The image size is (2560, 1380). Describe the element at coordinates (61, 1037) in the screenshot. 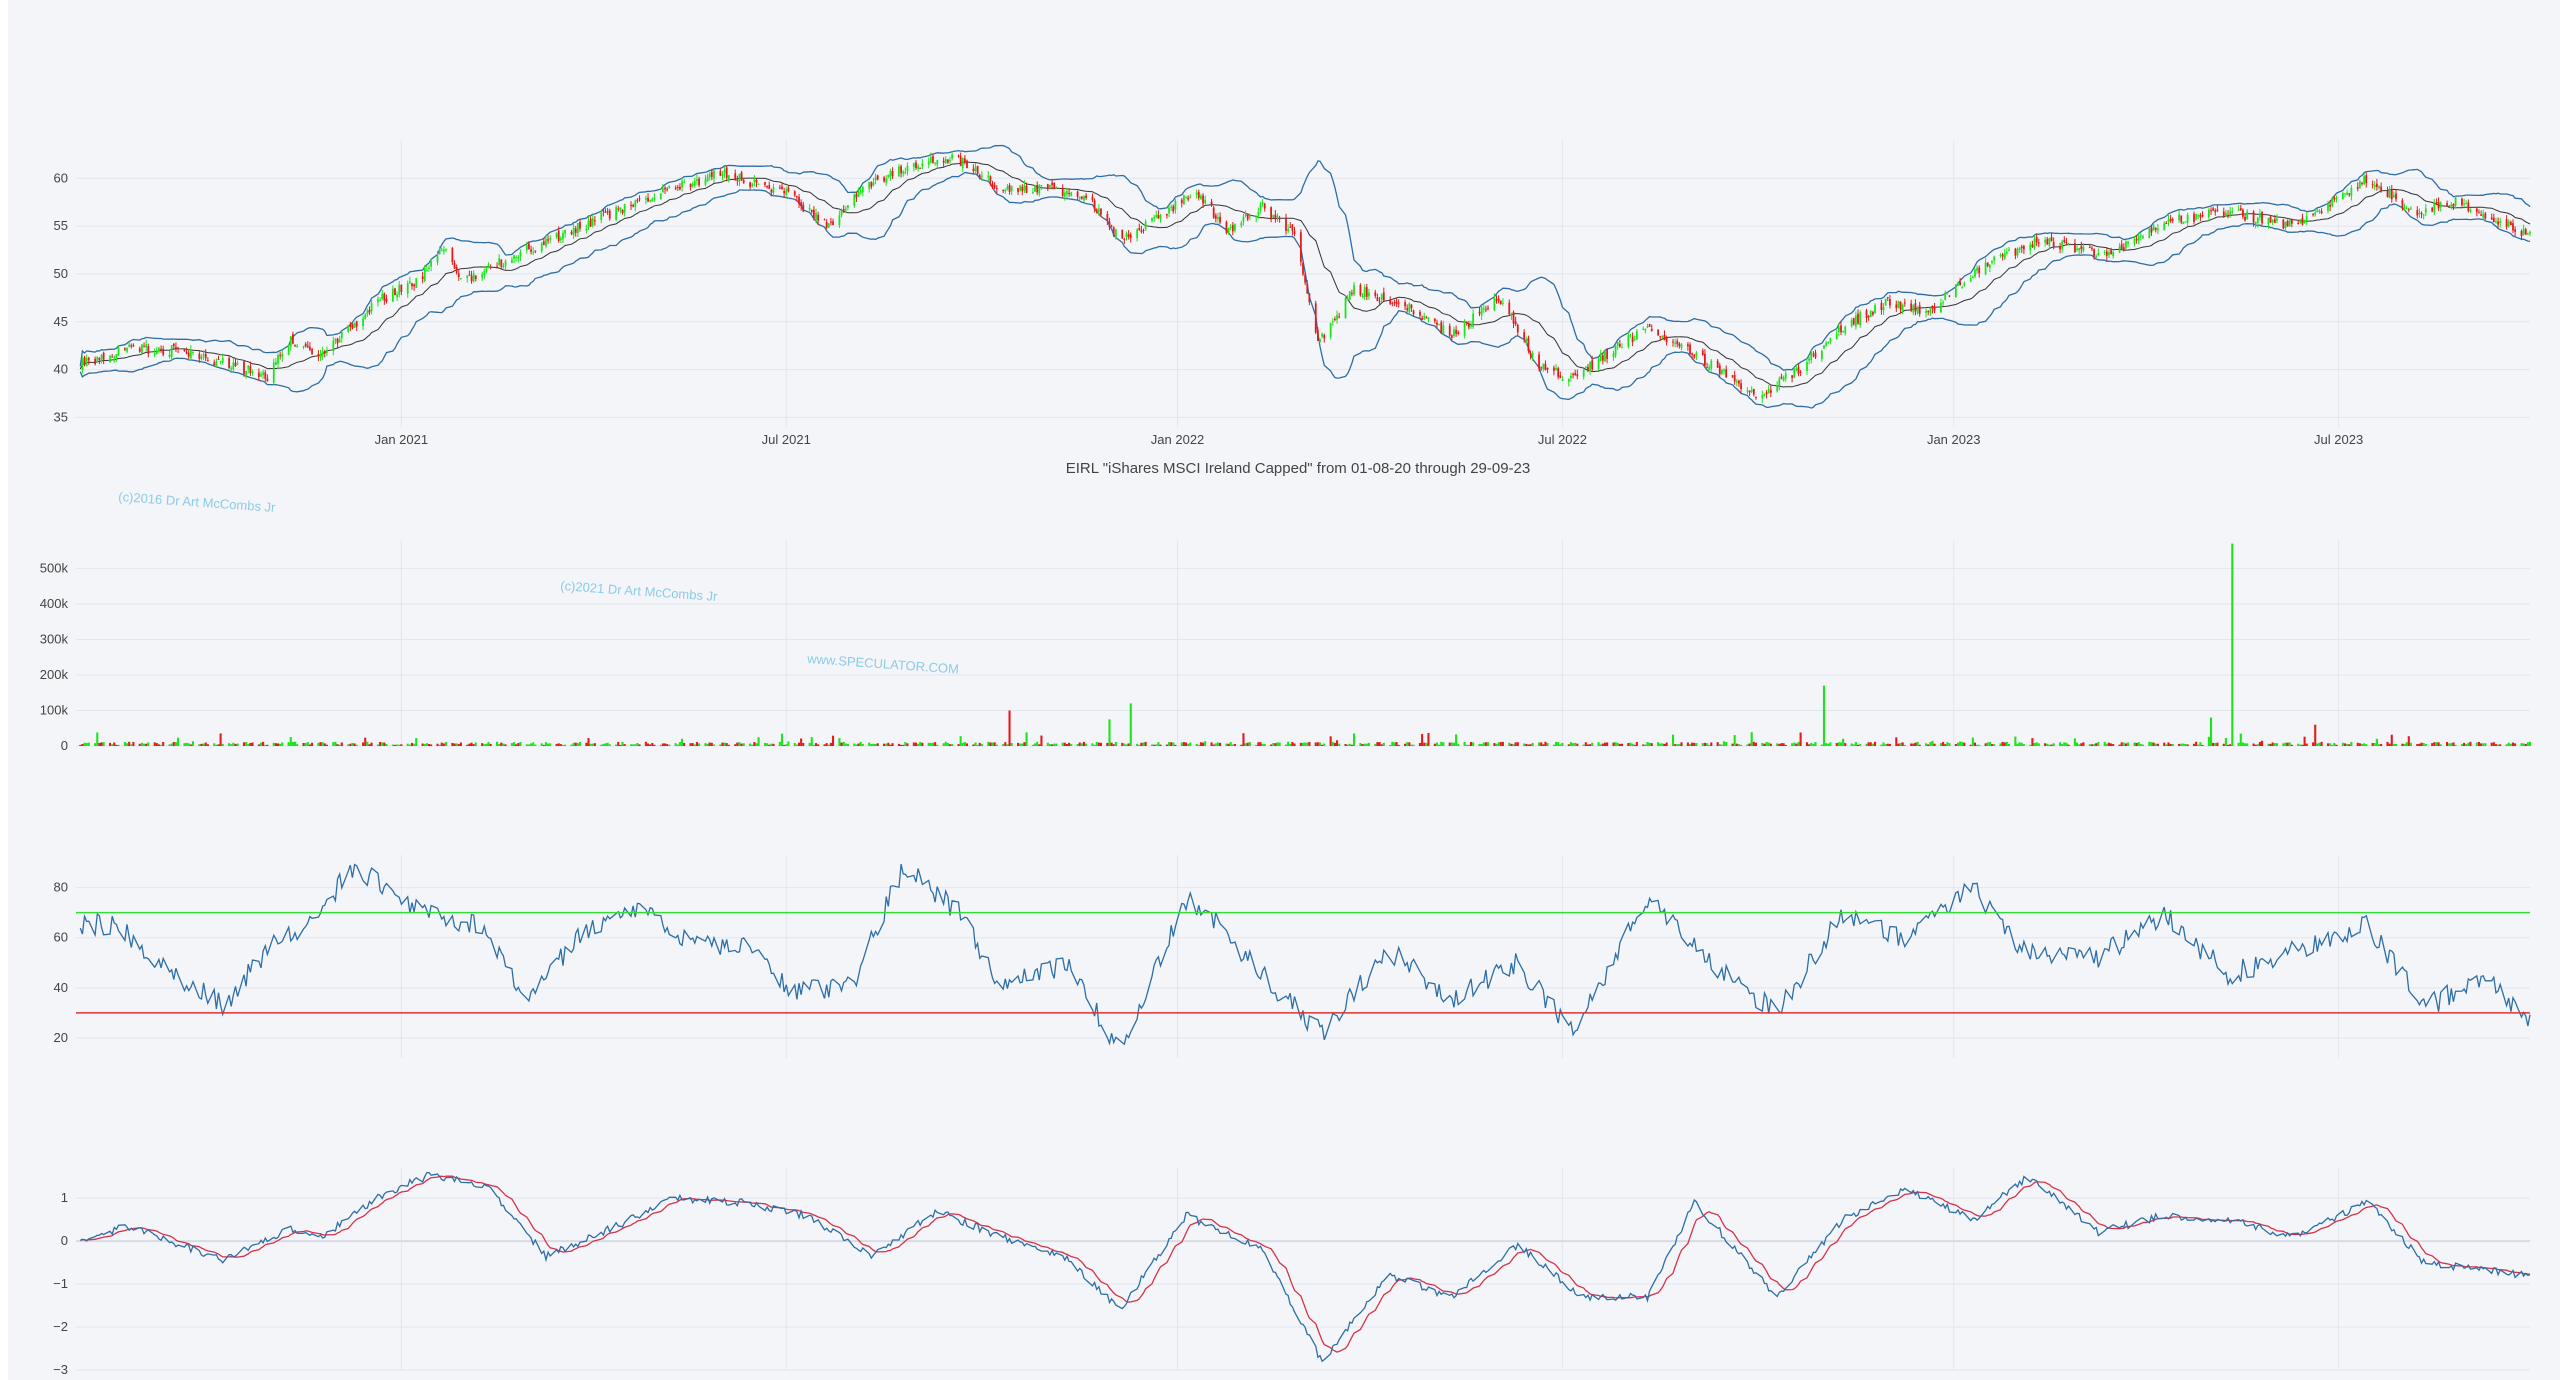

I see `y-tick-label: 20` at that location.